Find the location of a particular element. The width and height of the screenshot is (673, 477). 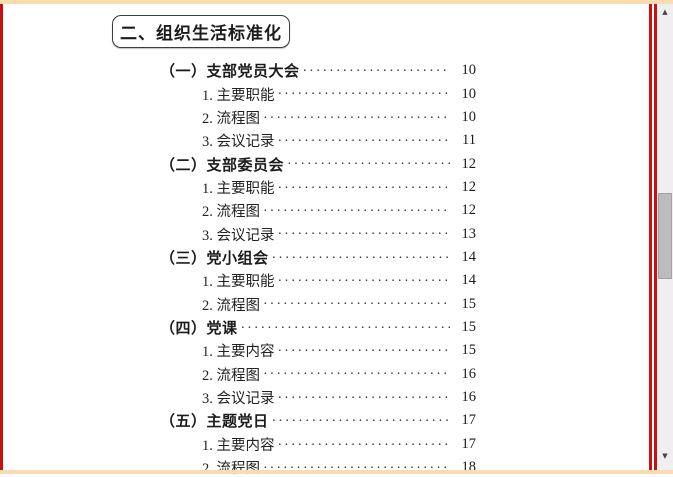

toc-entry-label: （四）党课 is located at coordinates (199, 328).